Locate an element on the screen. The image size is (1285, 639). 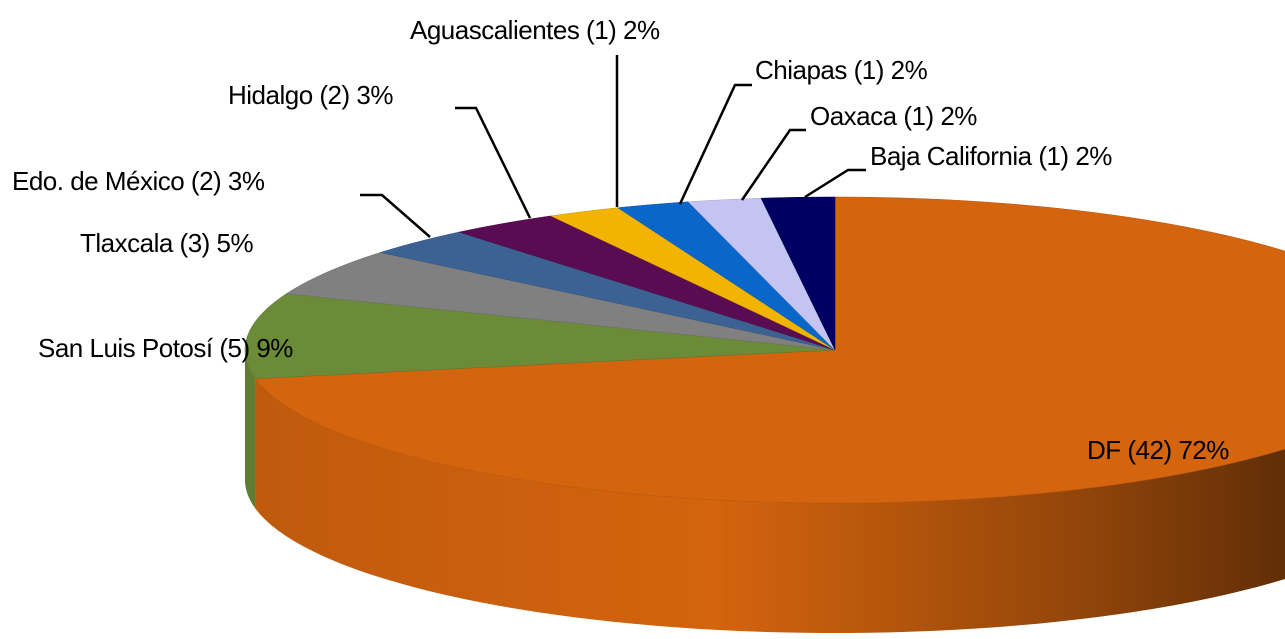
slice-label: Aguascalientes (1) 2% is located at coordinates (535, 30).